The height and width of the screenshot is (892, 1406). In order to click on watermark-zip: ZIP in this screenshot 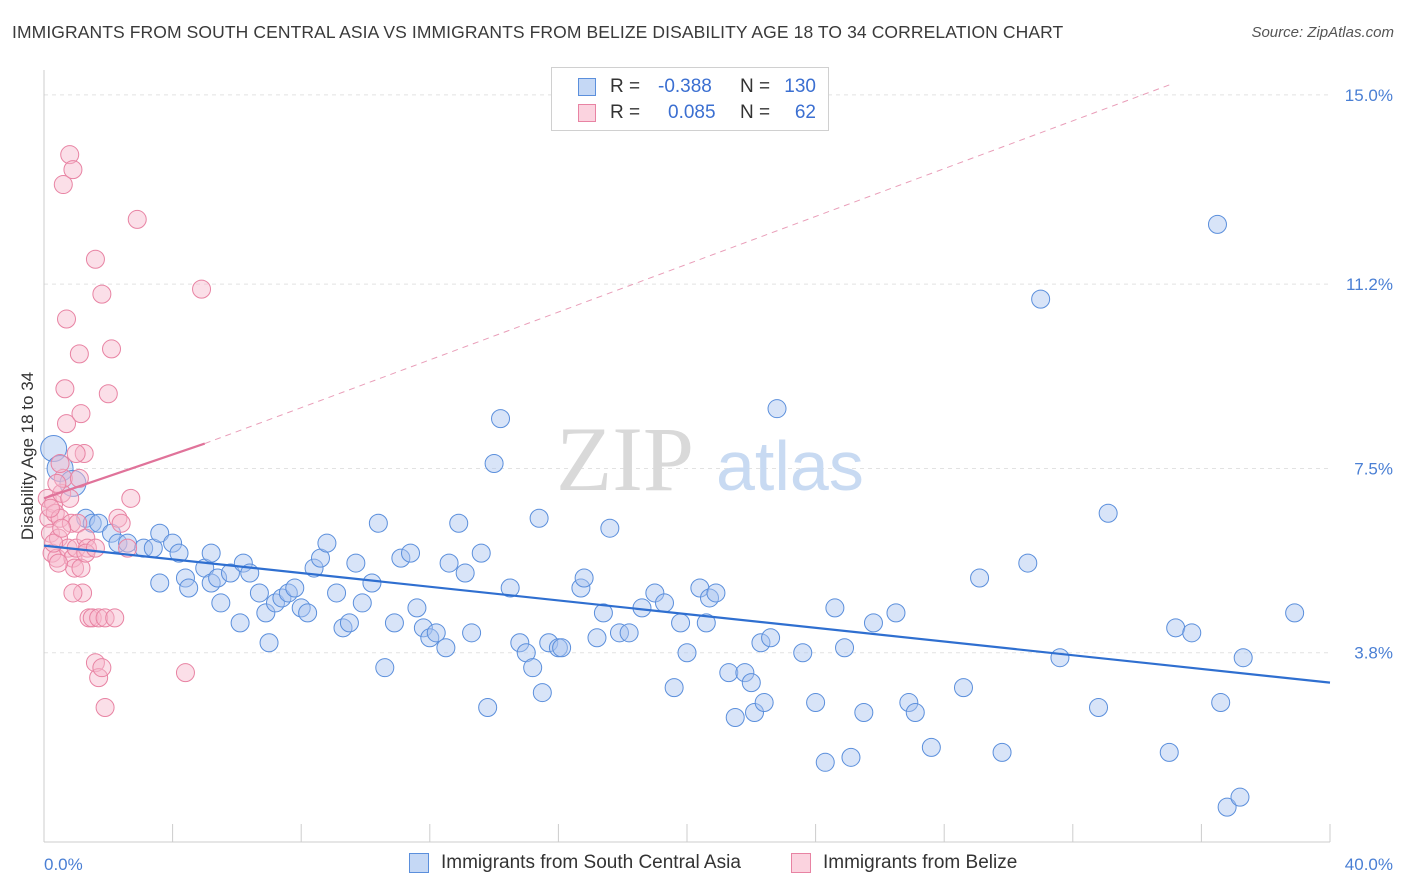, I will do `click(625, 459)`.